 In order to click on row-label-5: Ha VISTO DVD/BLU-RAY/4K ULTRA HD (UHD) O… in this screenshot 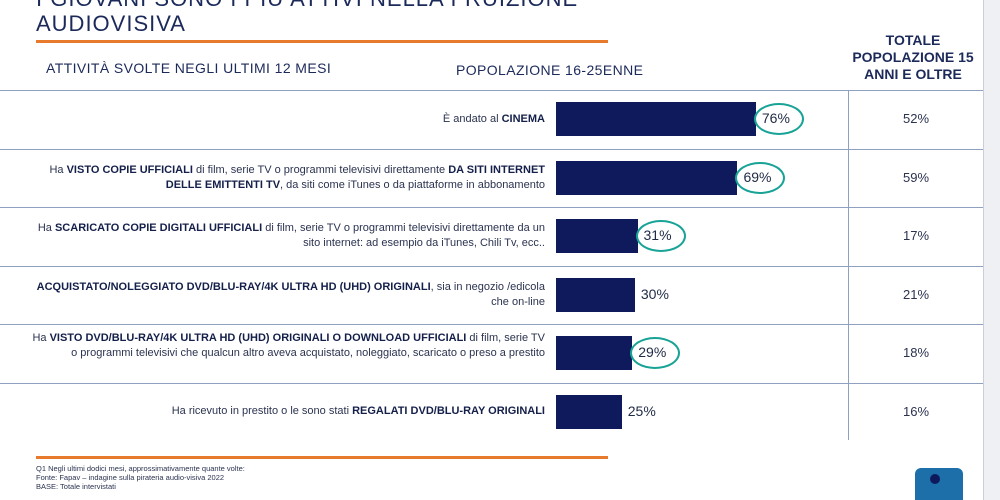, I will do `click(285, 346)`.